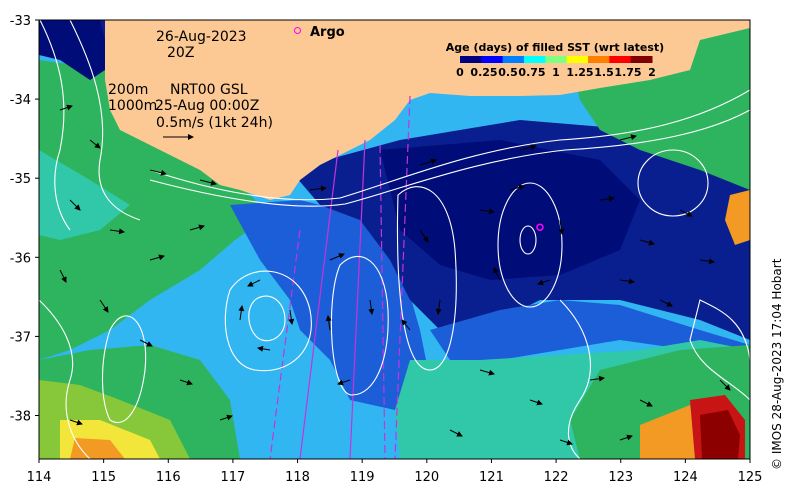  What do you see at coordinates (201, 37) in the screenshot?
I see `date-label: 26-Aug-2023` at bounding box center [201, 37].